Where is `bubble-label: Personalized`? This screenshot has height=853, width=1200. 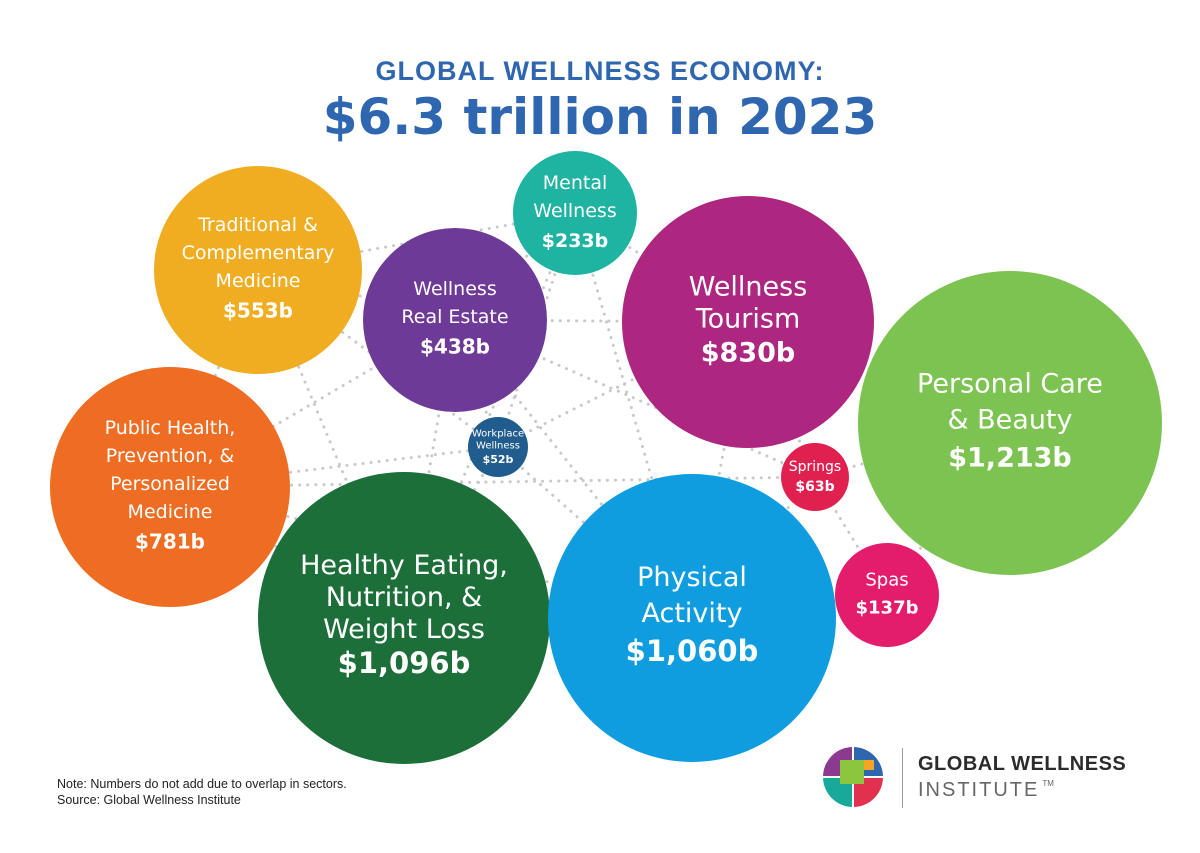
bubble-label: Personalized is located at coordinates (170, 484).